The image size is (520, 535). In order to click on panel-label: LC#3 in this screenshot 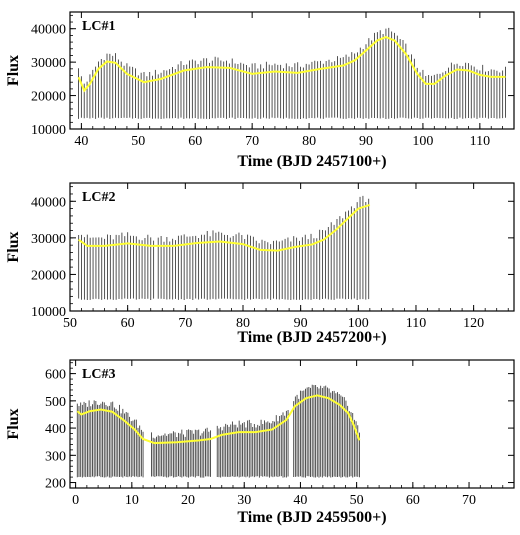, I will do `click(98, 374)`.